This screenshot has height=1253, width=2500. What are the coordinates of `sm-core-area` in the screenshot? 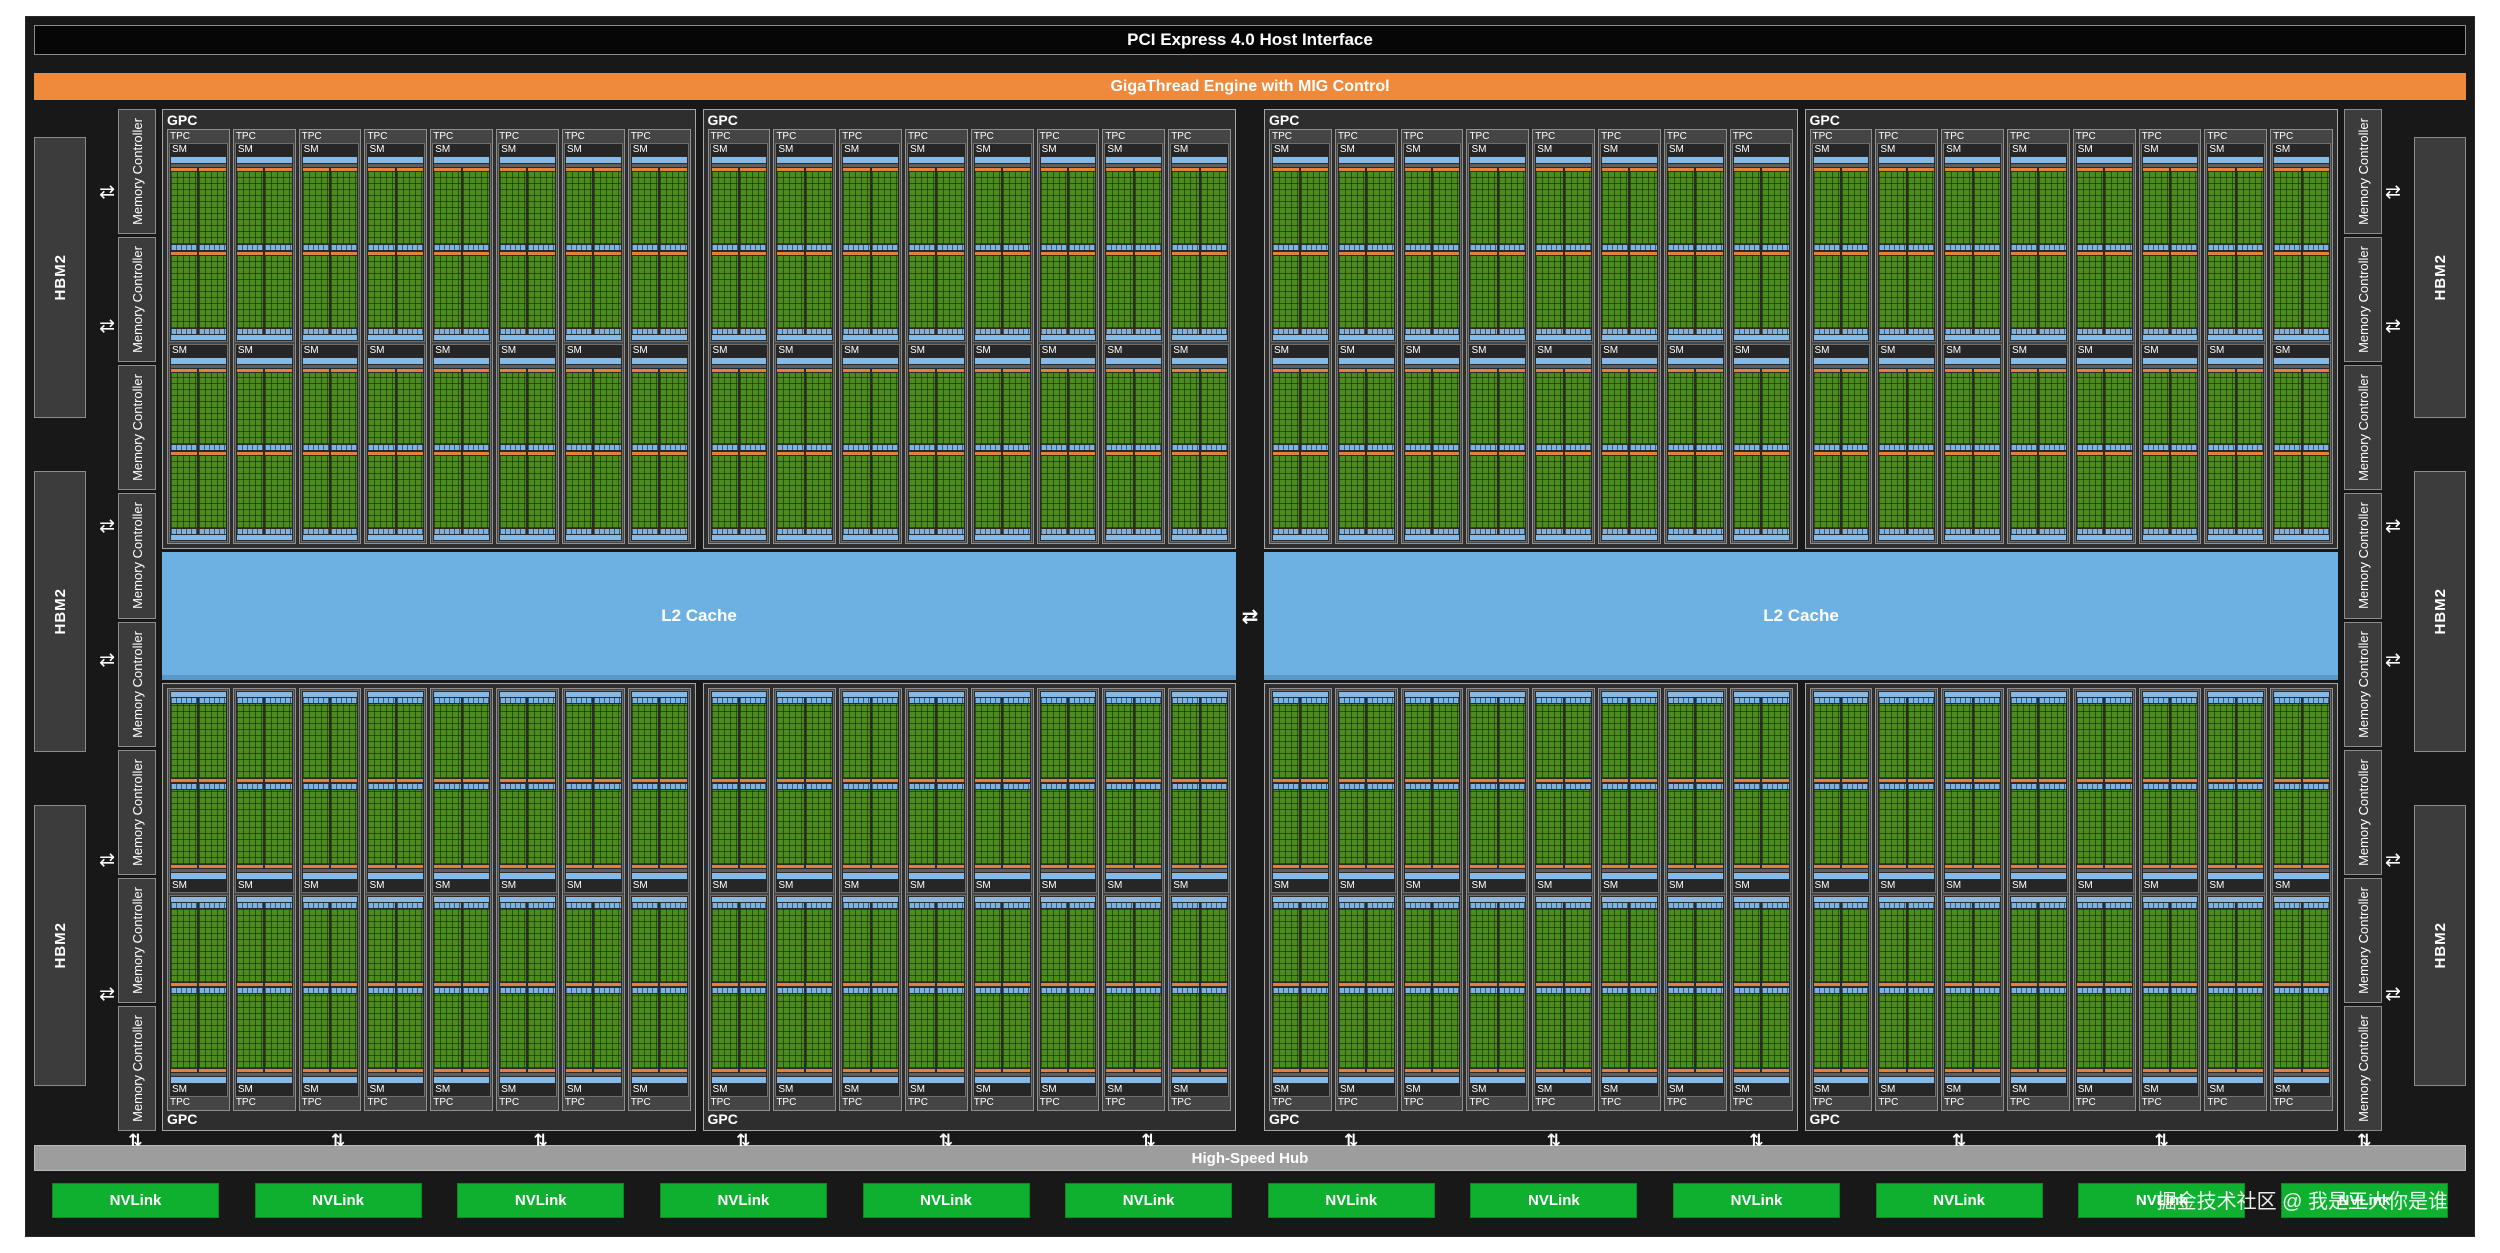 It's located at (1134, 451).